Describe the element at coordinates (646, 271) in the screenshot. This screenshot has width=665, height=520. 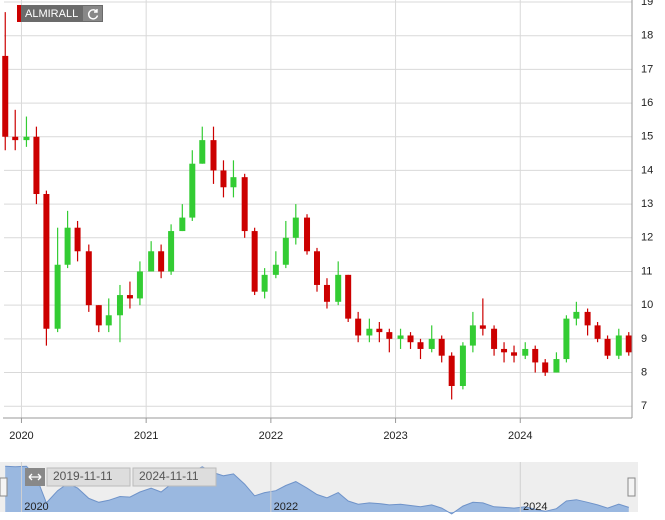
I see `y-tick-label: 11` at that location.